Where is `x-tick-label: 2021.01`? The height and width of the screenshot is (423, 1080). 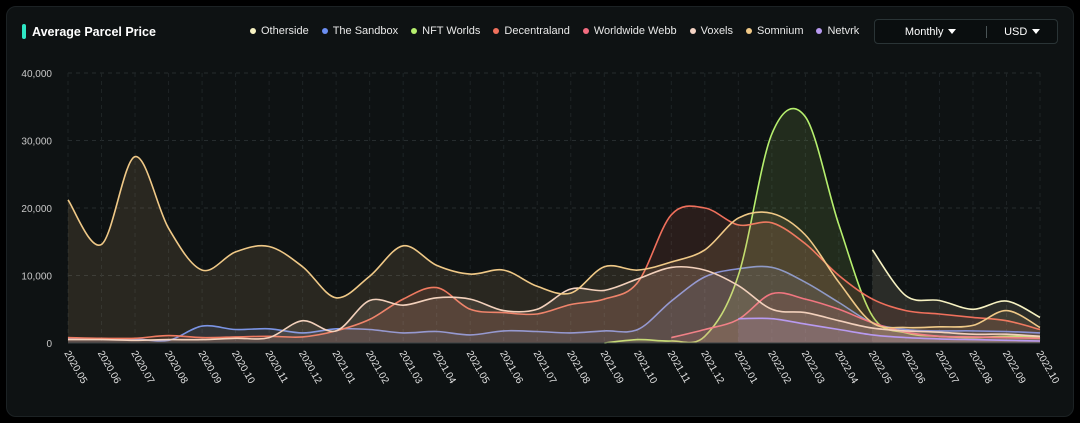 x-tick-label: 2021.01 is located at coordinates (344, 367).